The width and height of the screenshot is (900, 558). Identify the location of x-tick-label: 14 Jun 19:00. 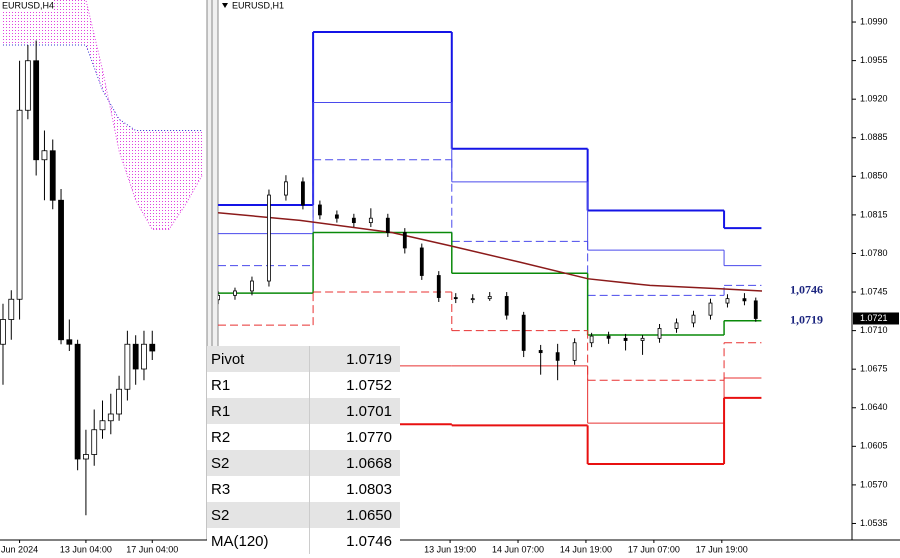
(586, 549).